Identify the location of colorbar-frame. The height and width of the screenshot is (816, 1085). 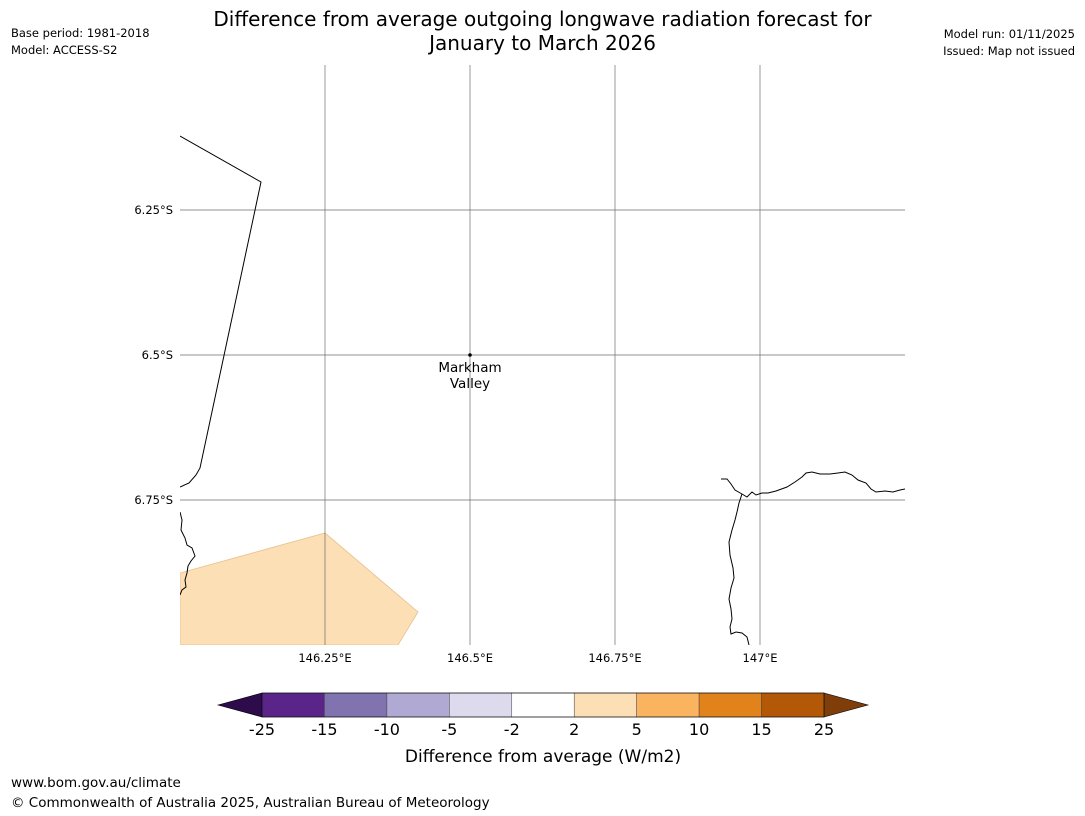
(543, 705).